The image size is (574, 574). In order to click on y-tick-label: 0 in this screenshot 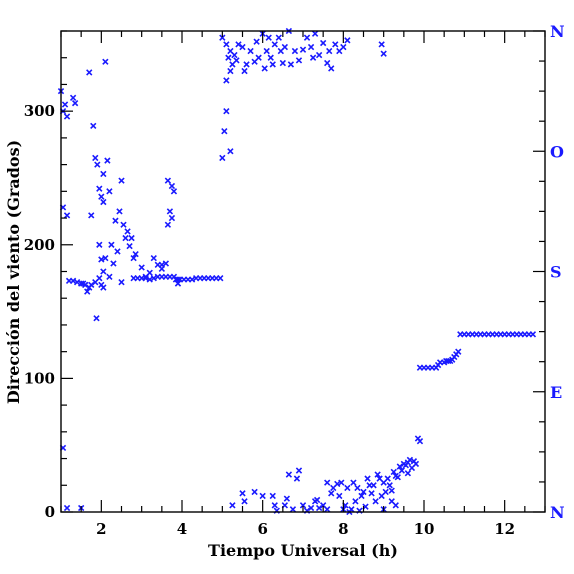, I will do `click(50, 512)`.